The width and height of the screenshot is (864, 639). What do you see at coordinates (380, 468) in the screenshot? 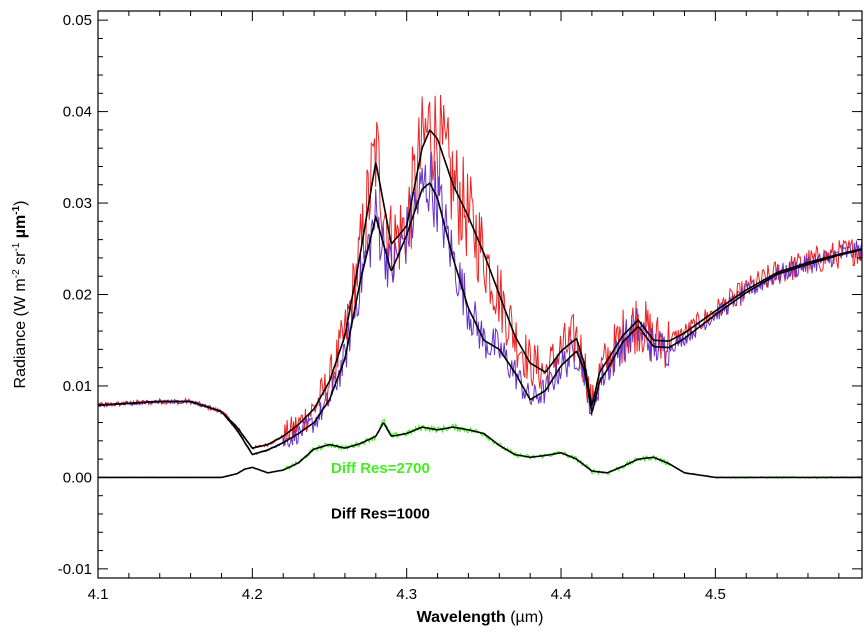
I see `annotation-label: Diff Res=2700` at bounding box center [380, 468].